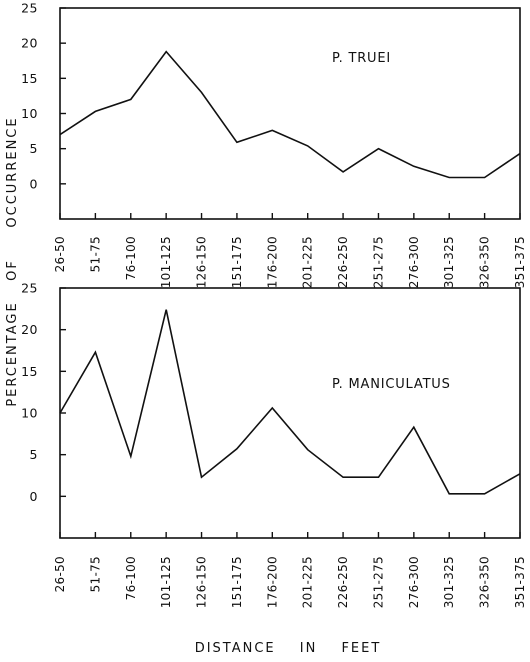  Describe the element at coordinates (391, 384) in the screenshot. I see `series-annotation: P. MANICULATUS` at that location.